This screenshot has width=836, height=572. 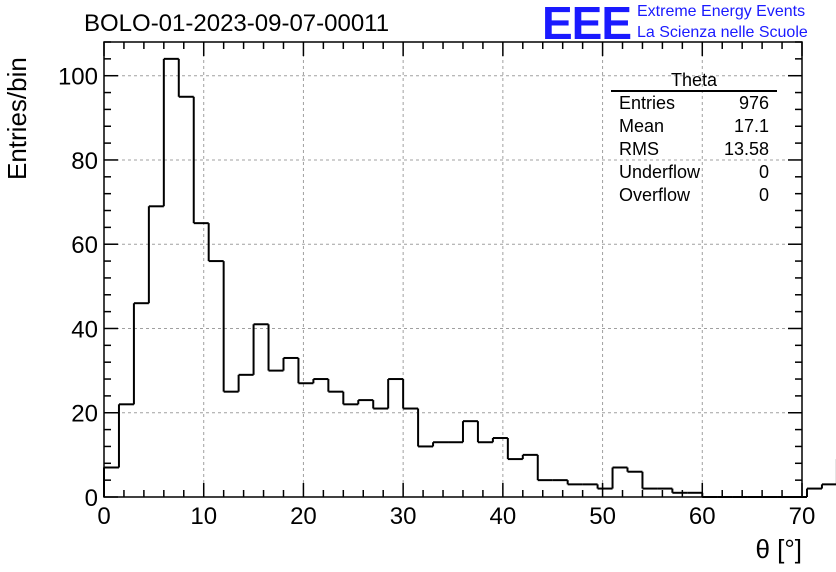 I want to click on logo-line-2: La Scienza nelle Scuole, so click(x=722, y=32).